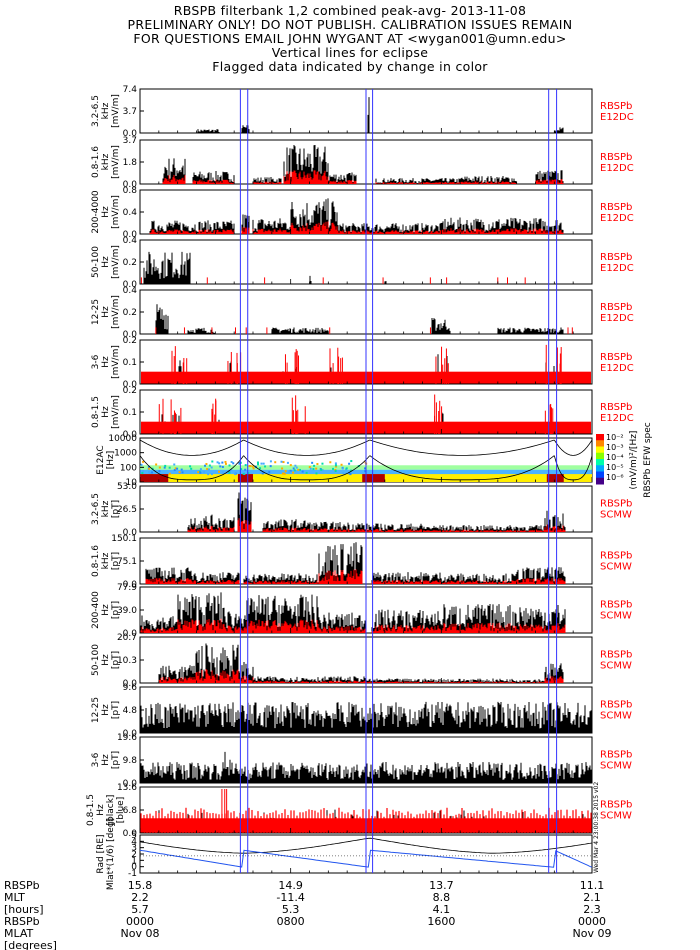  I want to click on y-tick-label: 39.0, so click(127, 611).